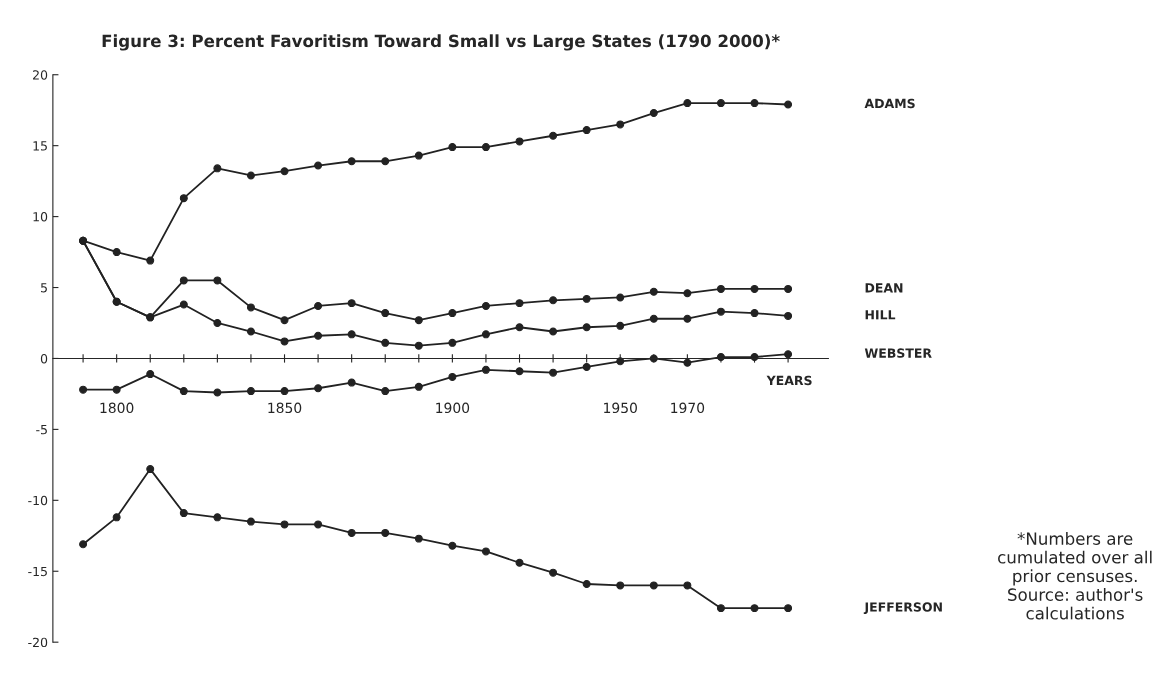 The height and width of the screenshot is (692, 1175). Describe the element at coordinates (40, 146) in the screenshot. I see `y-tick-label: 15` at that location.